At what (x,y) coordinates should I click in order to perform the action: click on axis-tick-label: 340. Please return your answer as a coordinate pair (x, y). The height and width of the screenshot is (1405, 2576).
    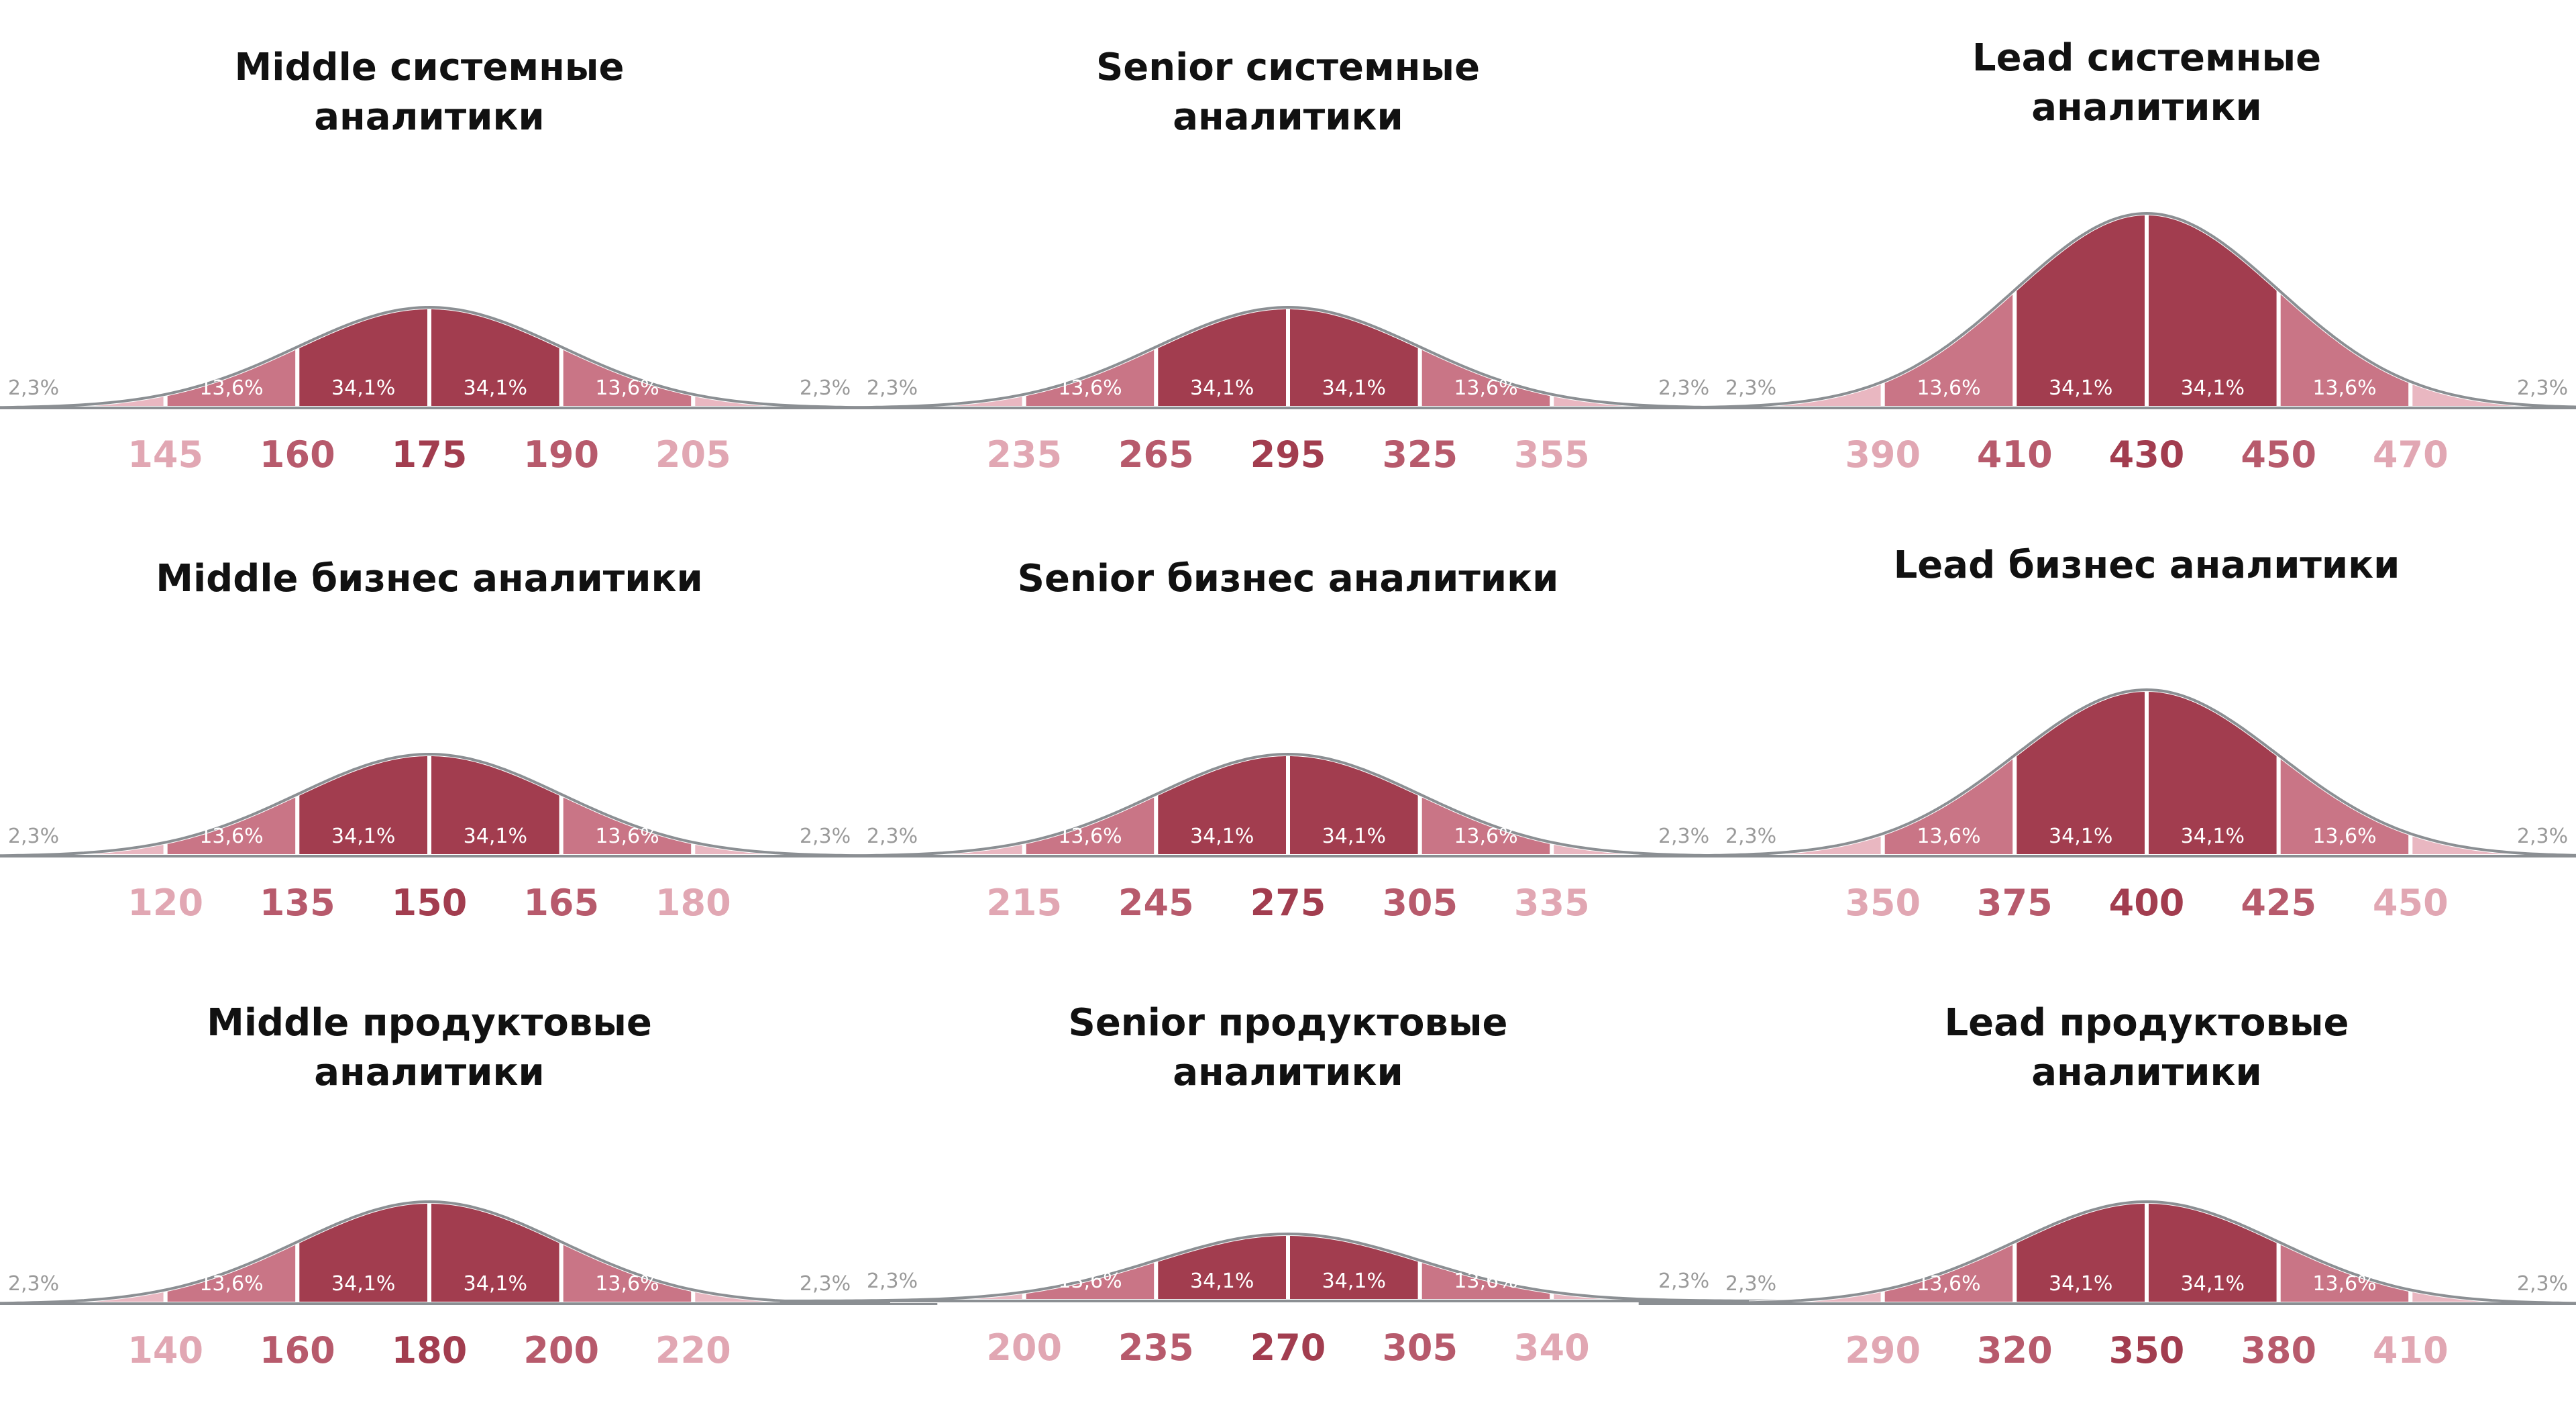
    Looking at the image, I should click on (1552, 1347).